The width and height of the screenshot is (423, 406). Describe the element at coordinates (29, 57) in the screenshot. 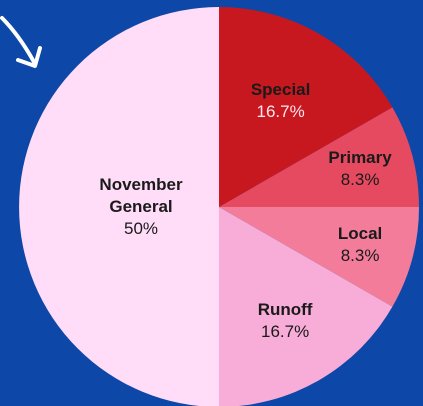

I see `arrow-head` at that location.